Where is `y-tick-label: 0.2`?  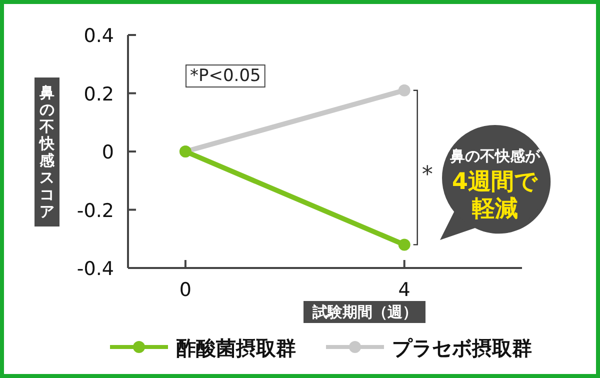 y-tick-label: 0.2 is located at coordinates (99, 94).